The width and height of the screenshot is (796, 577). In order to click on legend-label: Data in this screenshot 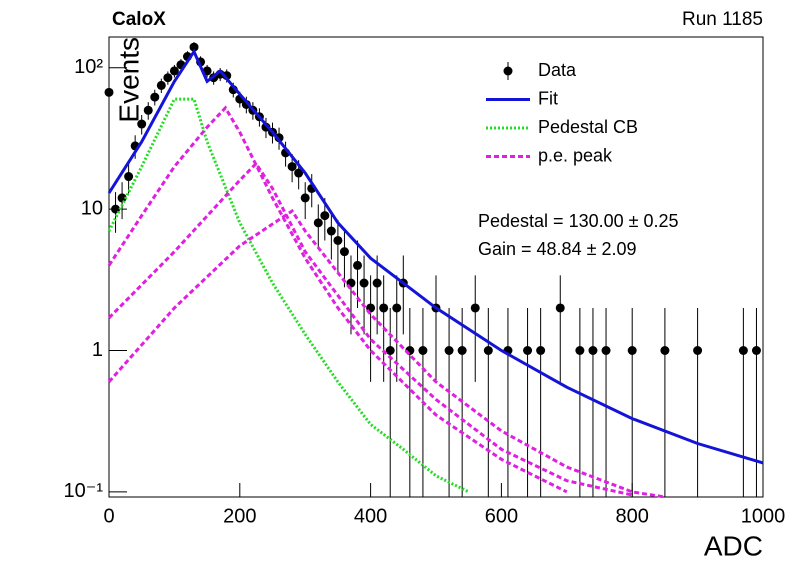, I will do `click(557, 70)`.